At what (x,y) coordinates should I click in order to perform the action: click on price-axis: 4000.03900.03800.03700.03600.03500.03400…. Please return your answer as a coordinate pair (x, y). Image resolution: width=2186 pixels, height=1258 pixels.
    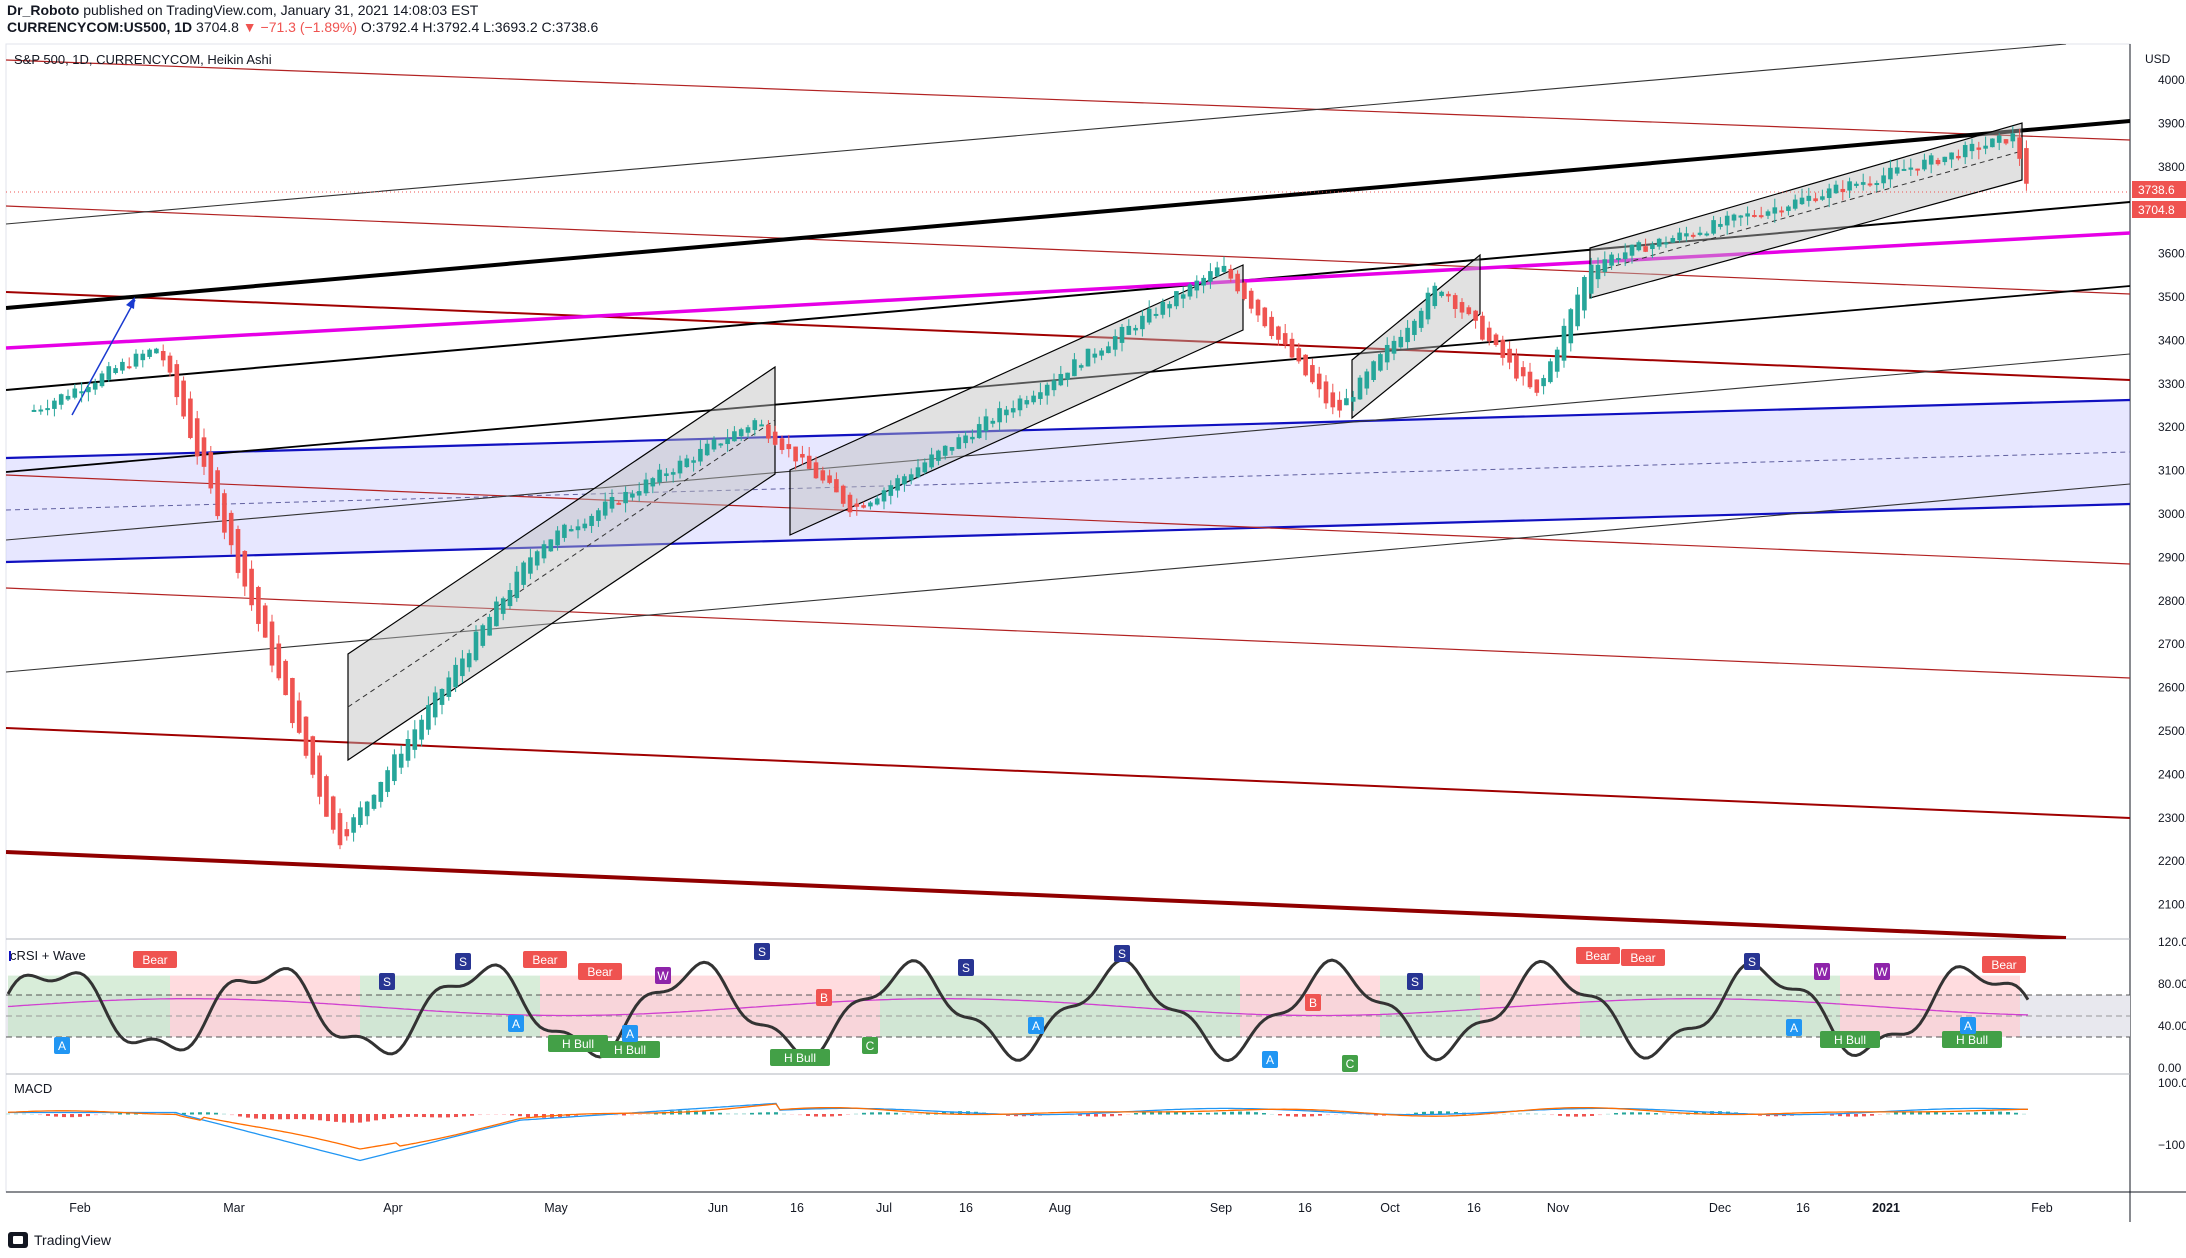
    Looking at the image, I should click on (2172, 492).